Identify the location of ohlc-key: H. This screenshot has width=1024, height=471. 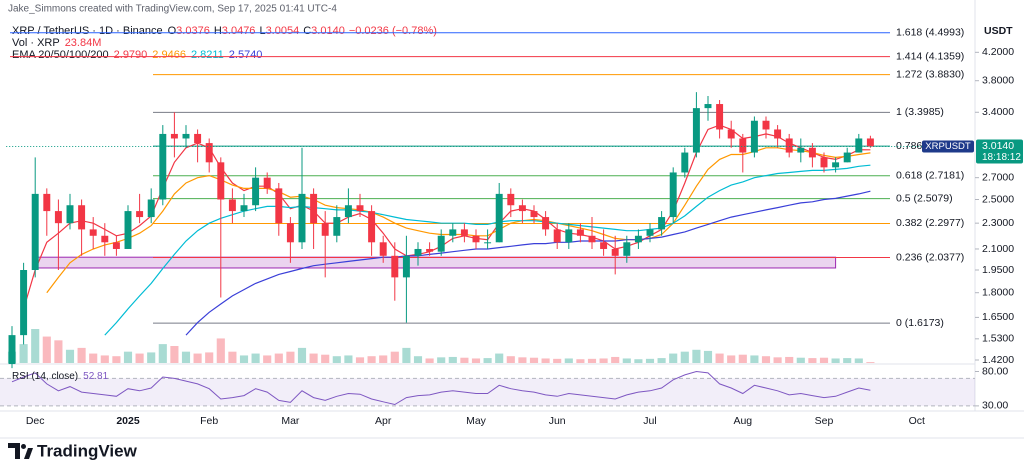
(218, 31).